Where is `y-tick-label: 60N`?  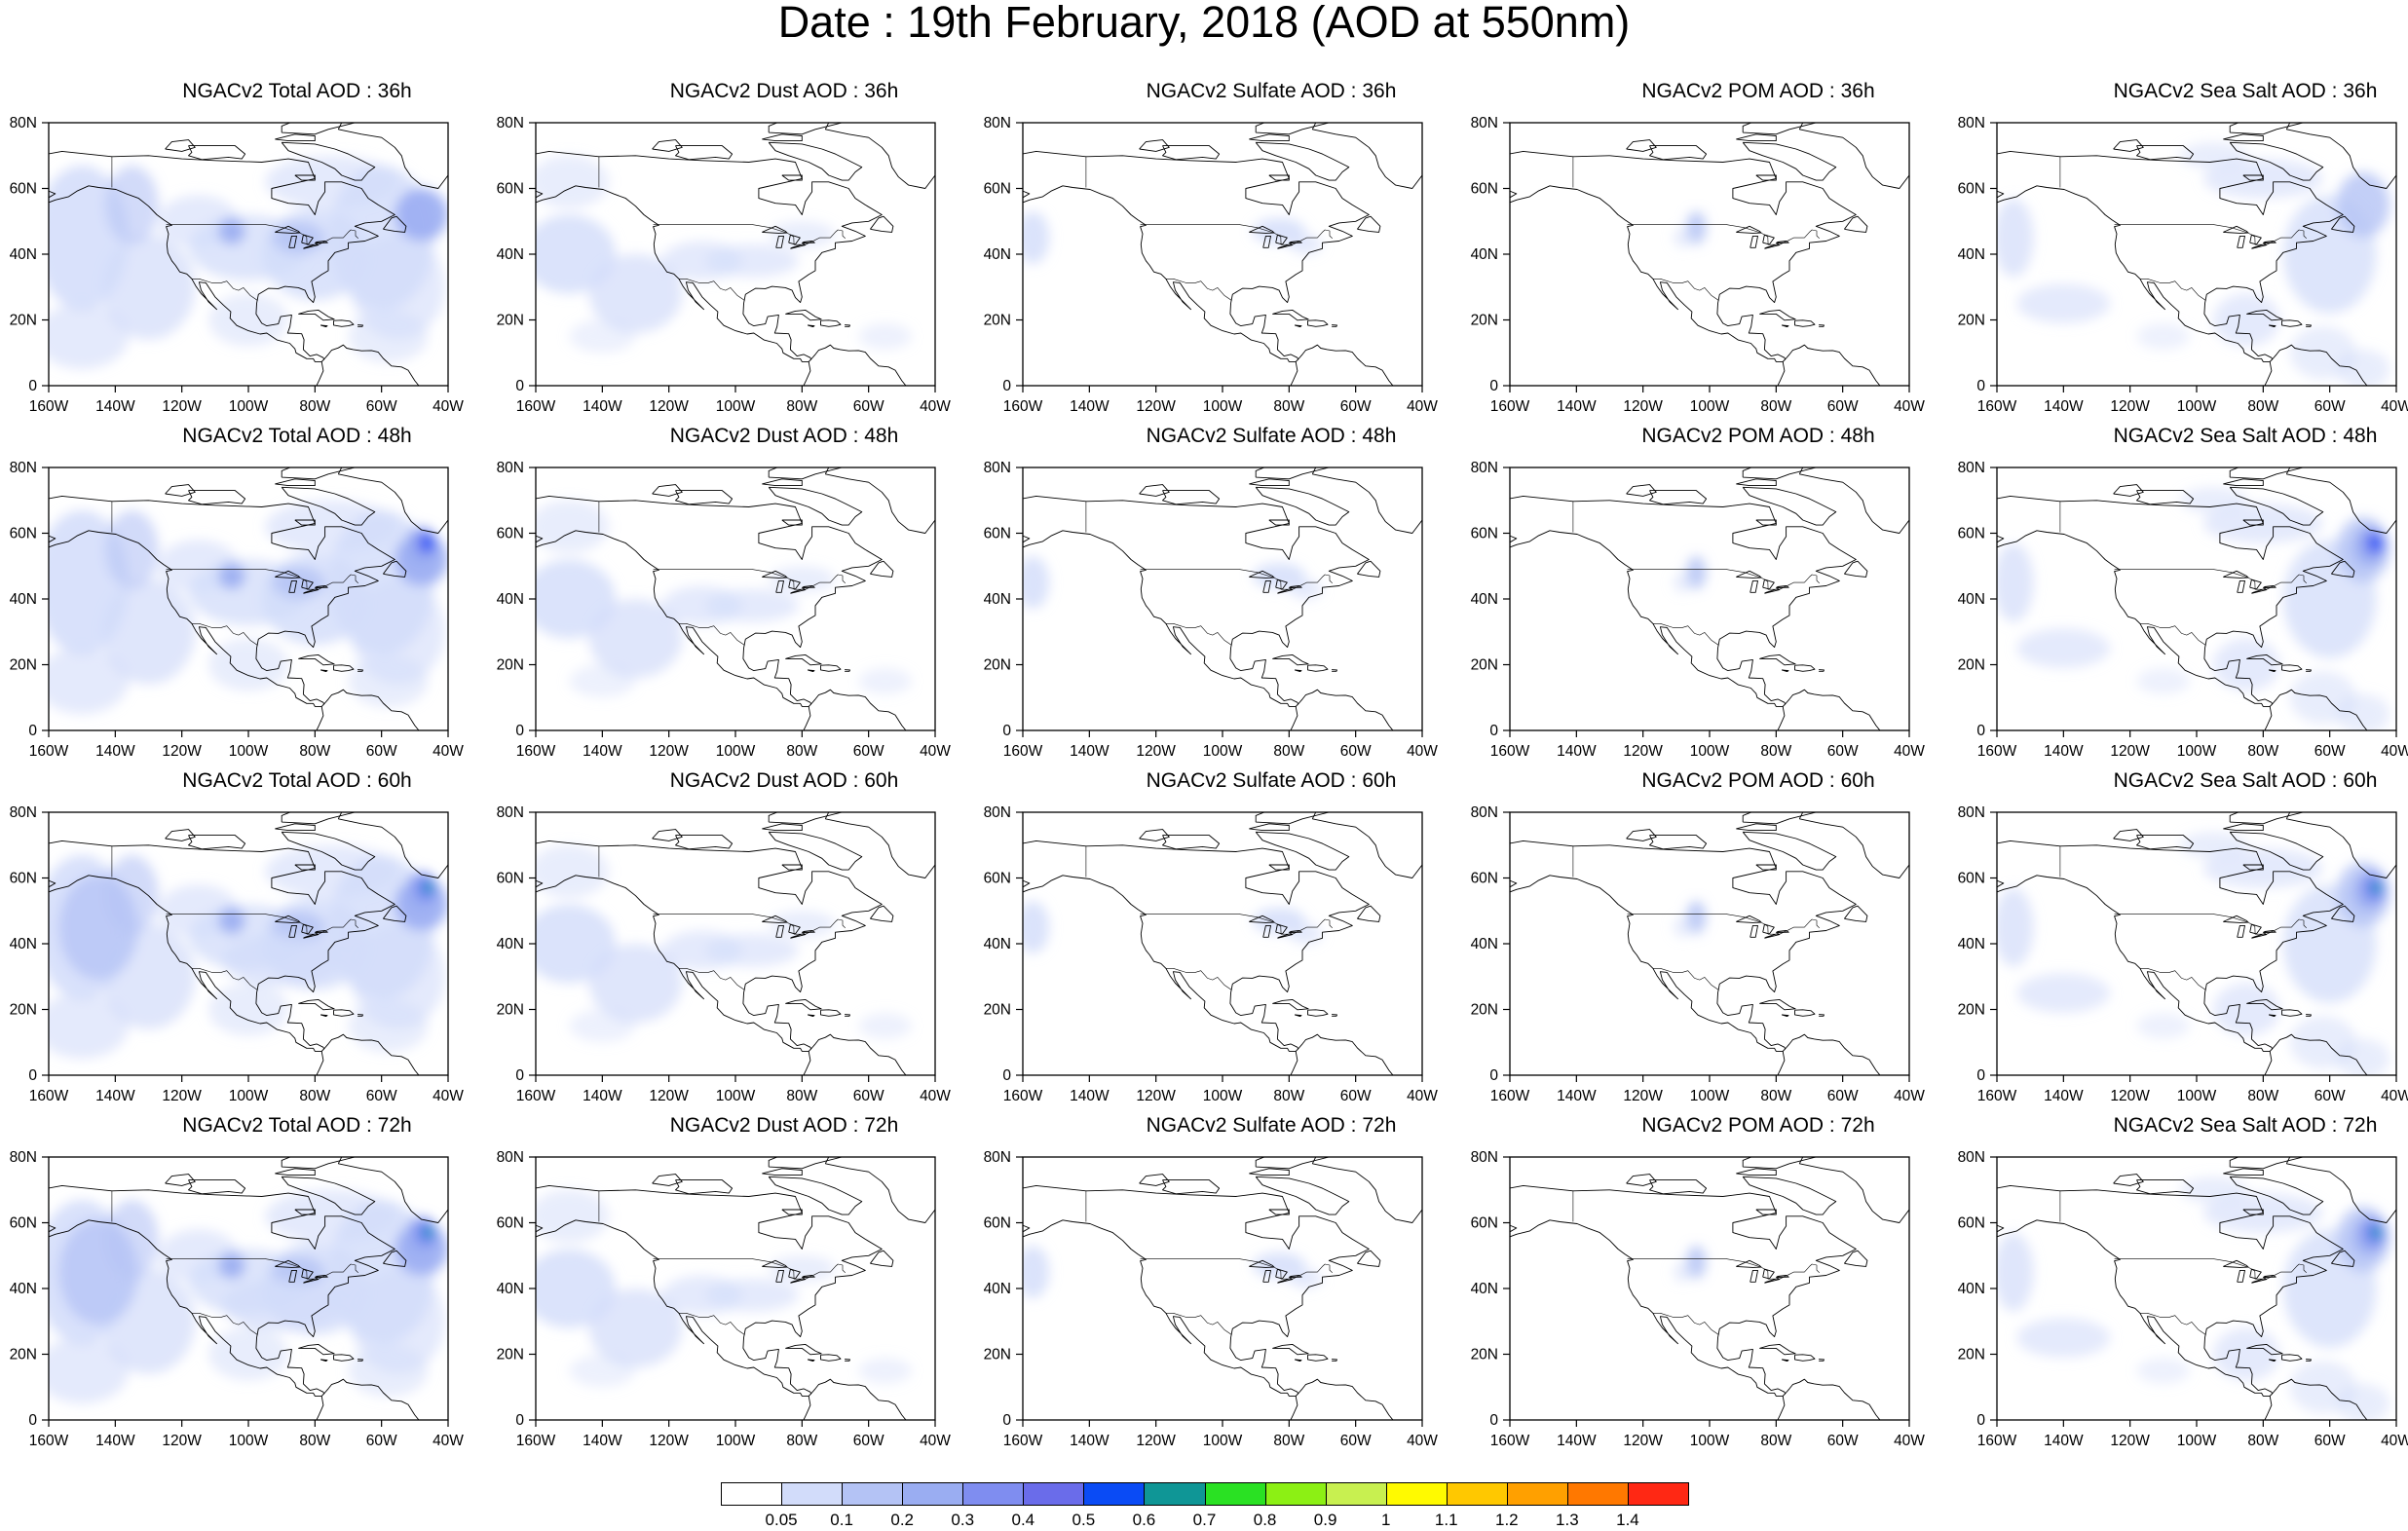 y-tick-label: 60N is located at coordinates (997, 879).